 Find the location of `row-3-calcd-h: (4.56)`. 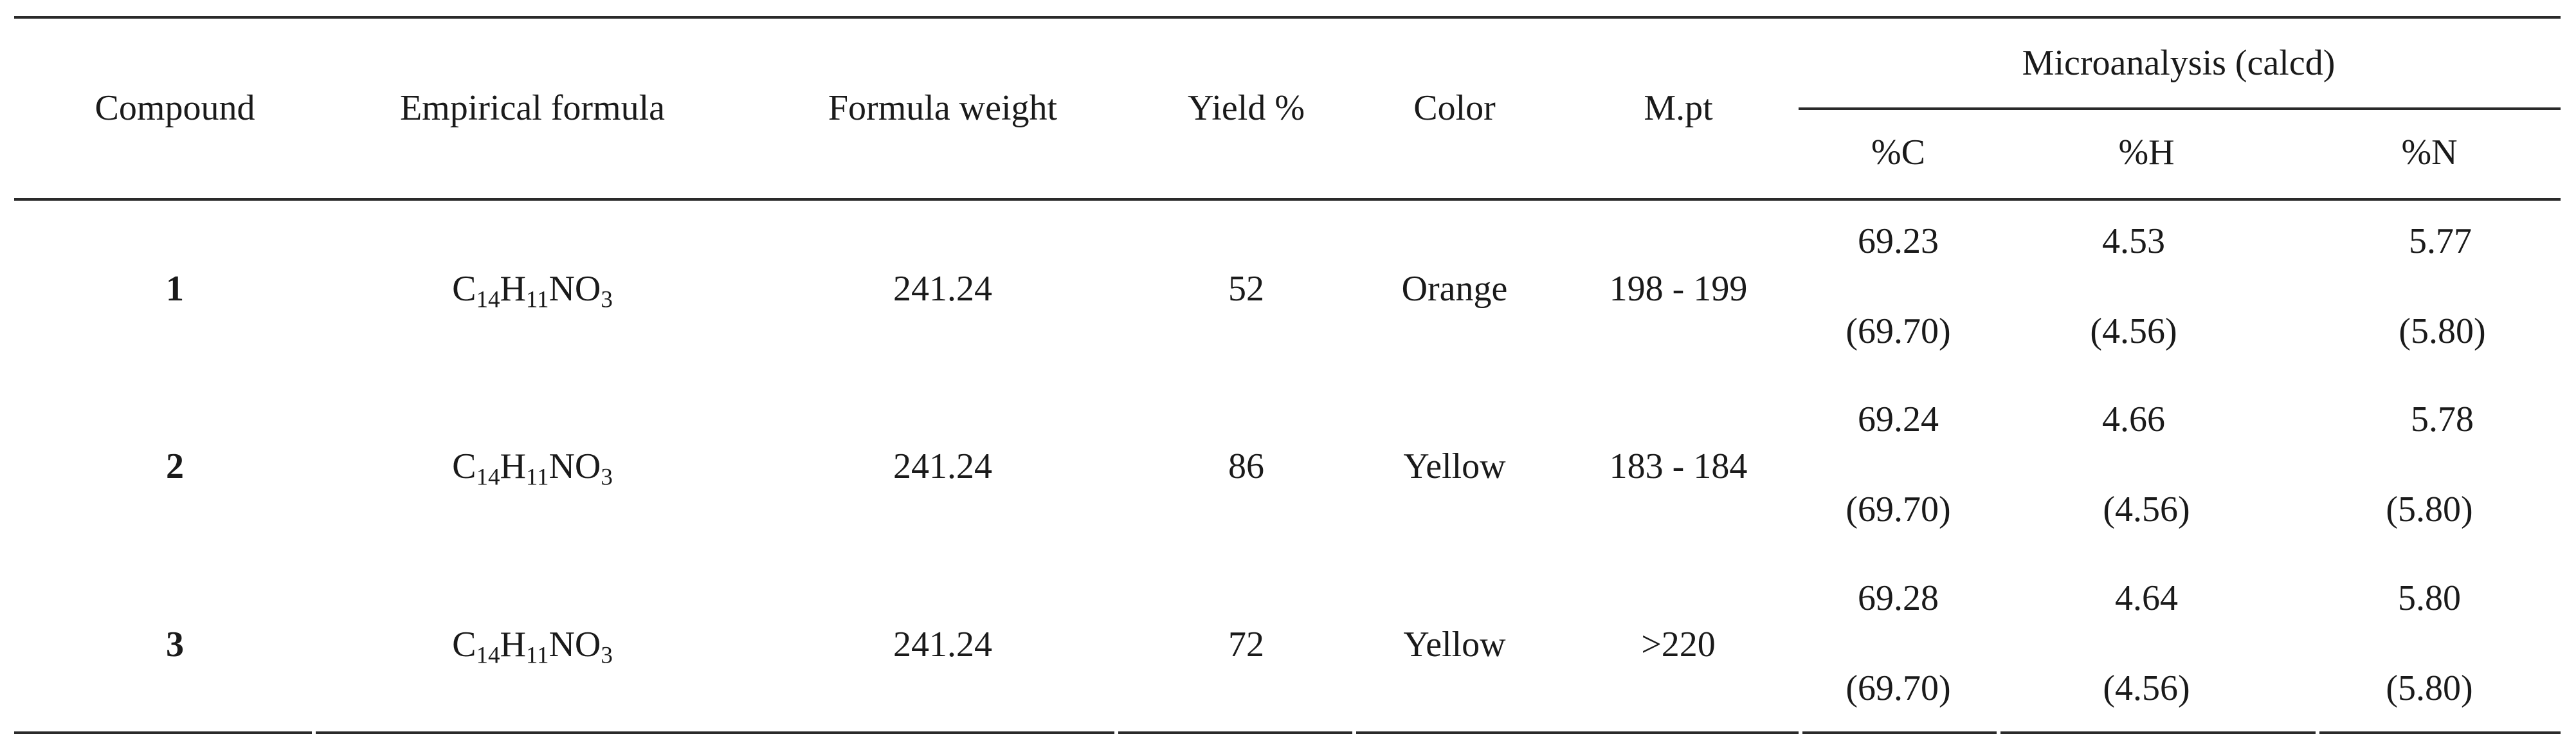

row-3-calcd-h: (4.56) is located at coordinates (2146, 688).